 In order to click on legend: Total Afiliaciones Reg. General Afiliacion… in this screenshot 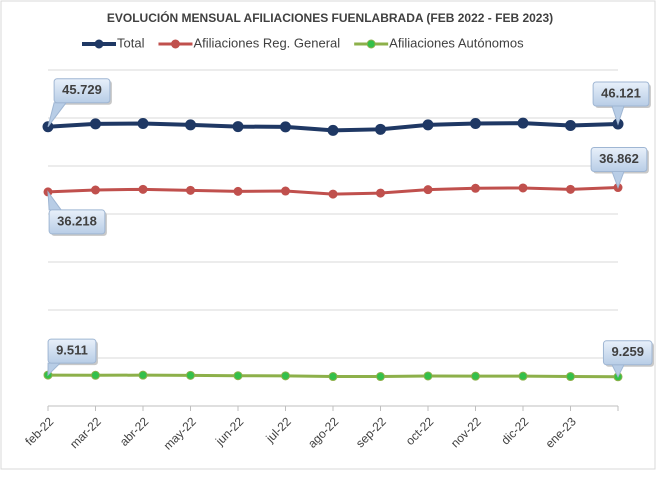, I will do `click(303, 42)`.